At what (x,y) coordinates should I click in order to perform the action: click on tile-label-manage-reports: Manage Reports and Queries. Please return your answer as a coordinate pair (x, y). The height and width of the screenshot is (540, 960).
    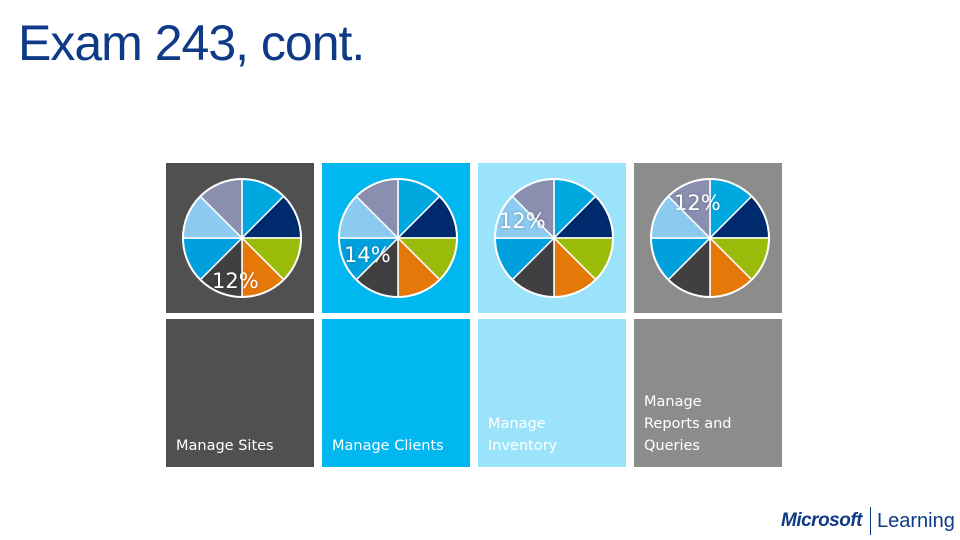
    Looking at the image, I should click on (688, 424).